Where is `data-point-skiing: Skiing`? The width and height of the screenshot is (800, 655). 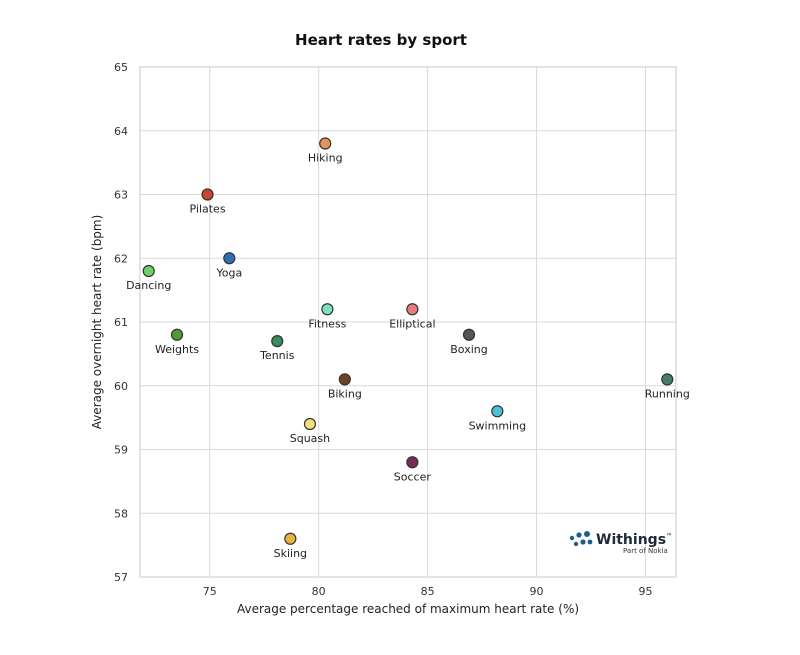 data-point-skiing: Skiing is located at coordinates (290, 546).